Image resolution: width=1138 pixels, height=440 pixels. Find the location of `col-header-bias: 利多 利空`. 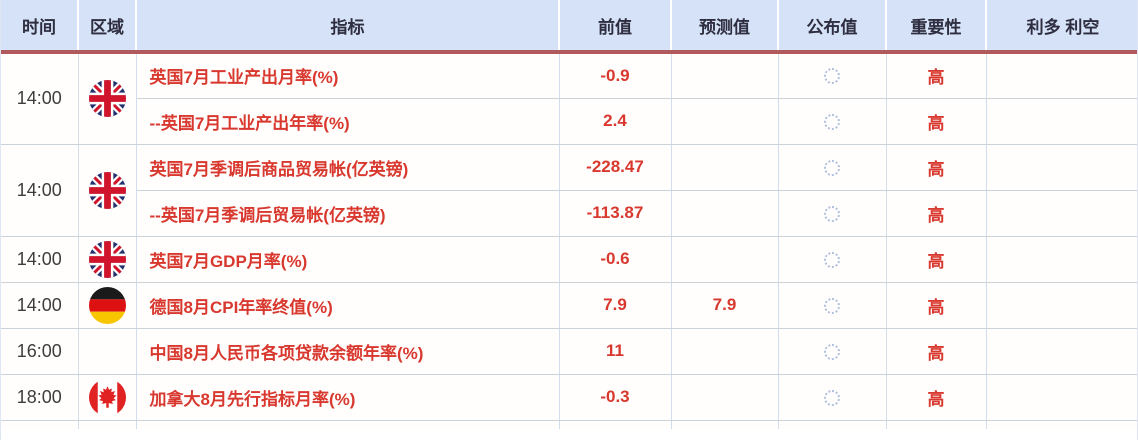

col-header-bias: 利多 利空 is located at coordinates (1061, 27).